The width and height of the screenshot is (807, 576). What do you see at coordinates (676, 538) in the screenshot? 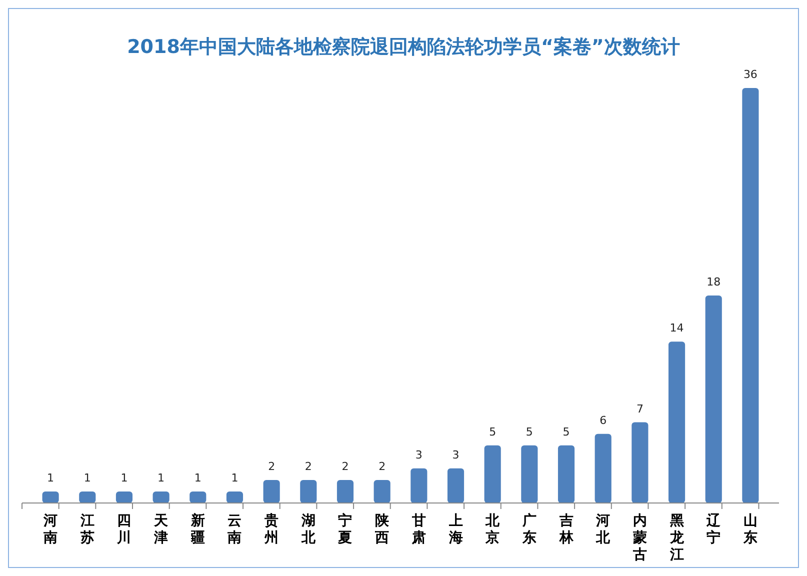
I see `x-tick-label: 黑龙江` at bounding box center [676, 538].